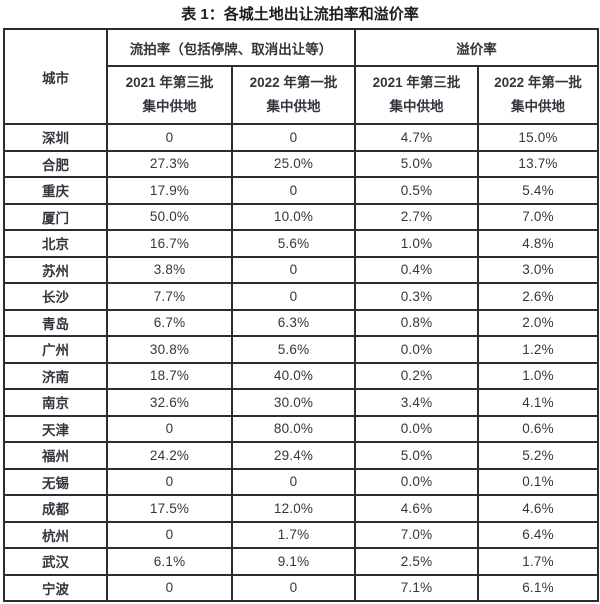  What do you see at coordinates (55, 534) in the screenshot?
I see `city-cell: 杭州` at bounding box center [55, 534].